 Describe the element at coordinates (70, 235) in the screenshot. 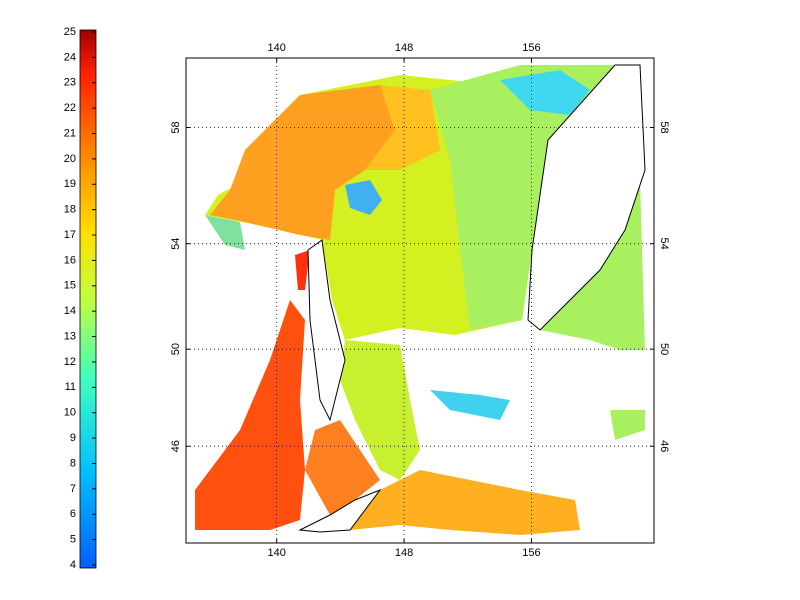

I see `colorbar-tick-label: 17` at that location.